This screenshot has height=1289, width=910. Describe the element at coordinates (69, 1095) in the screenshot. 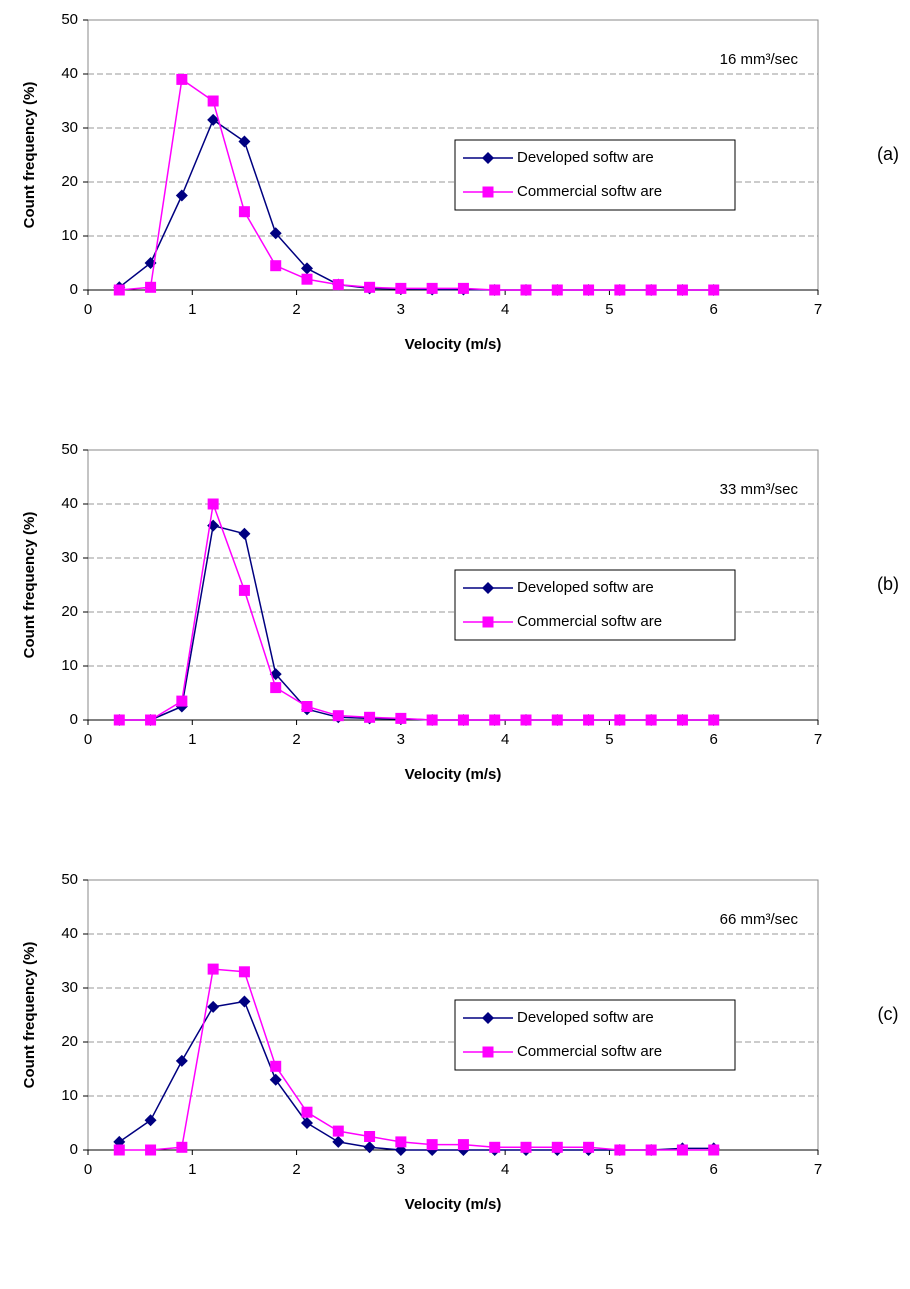

I see `y-tick-label: 10` at that location.